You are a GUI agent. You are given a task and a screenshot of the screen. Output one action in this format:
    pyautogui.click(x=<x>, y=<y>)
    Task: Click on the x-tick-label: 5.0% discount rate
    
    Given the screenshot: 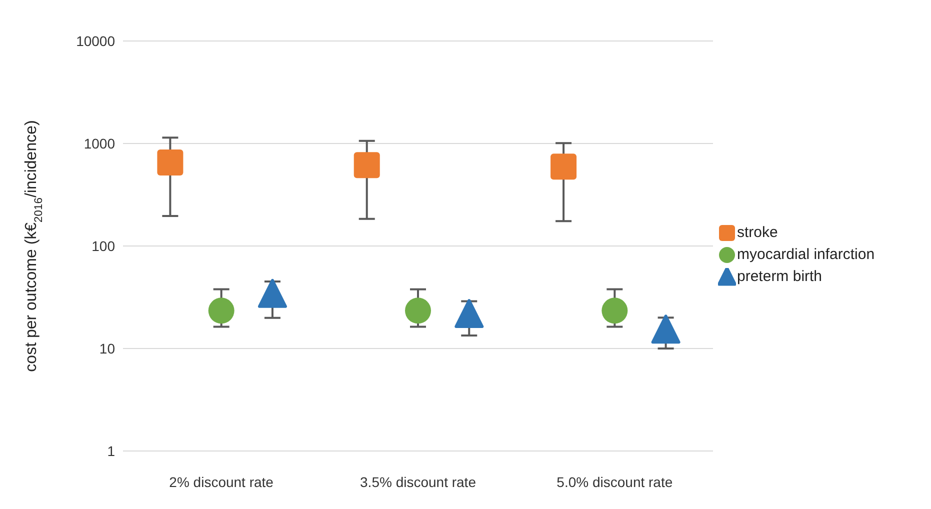 What is the action you would take?
    pyautogui.click(x=614, y=482)
    